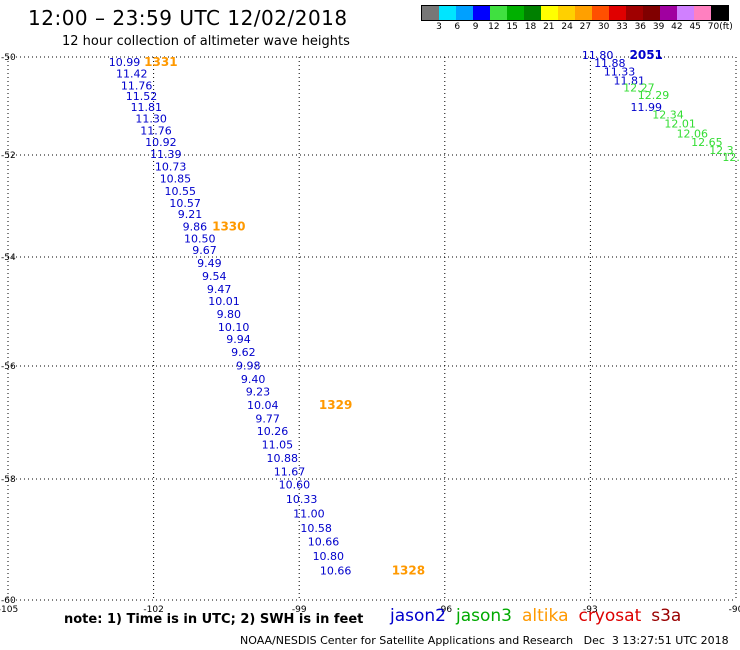 Image resolution: width=740 pixels, height=650 pixels. I want to click on legend-tick-label: 33, so click(622, 27).